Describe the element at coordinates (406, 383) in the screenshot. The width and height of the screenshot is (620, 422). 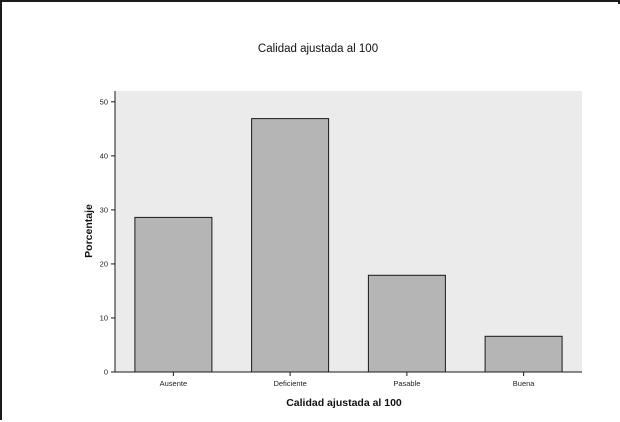
I see `x-tick-label: Pasable` at that location.